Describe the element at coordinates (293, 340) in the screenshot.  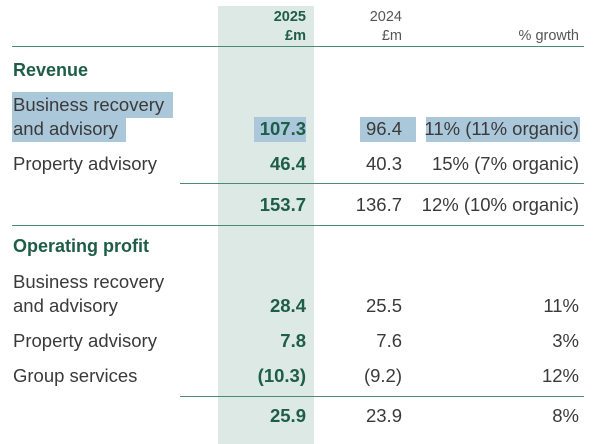
I see `value-2025: 7.8` at that location.